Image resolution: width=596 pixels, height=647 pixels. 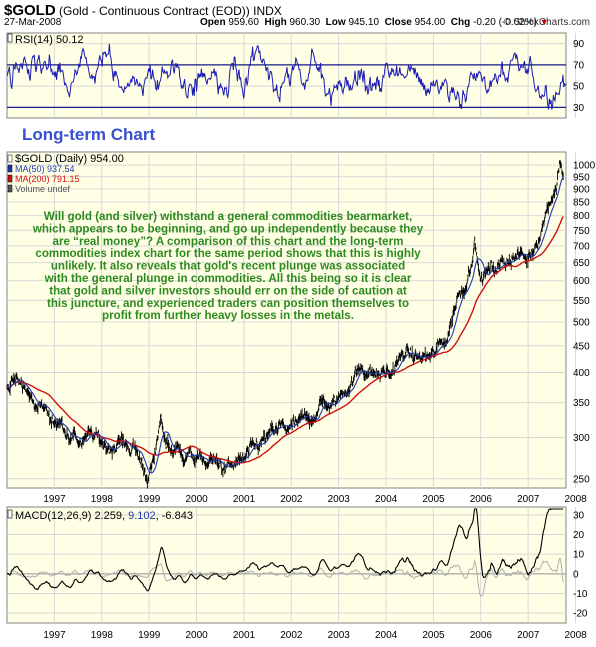 What do you see at coordinates (54, 635) in the screenshot?
I see `macd-x-tick-label: 1997` at bounding box center [54, 635].